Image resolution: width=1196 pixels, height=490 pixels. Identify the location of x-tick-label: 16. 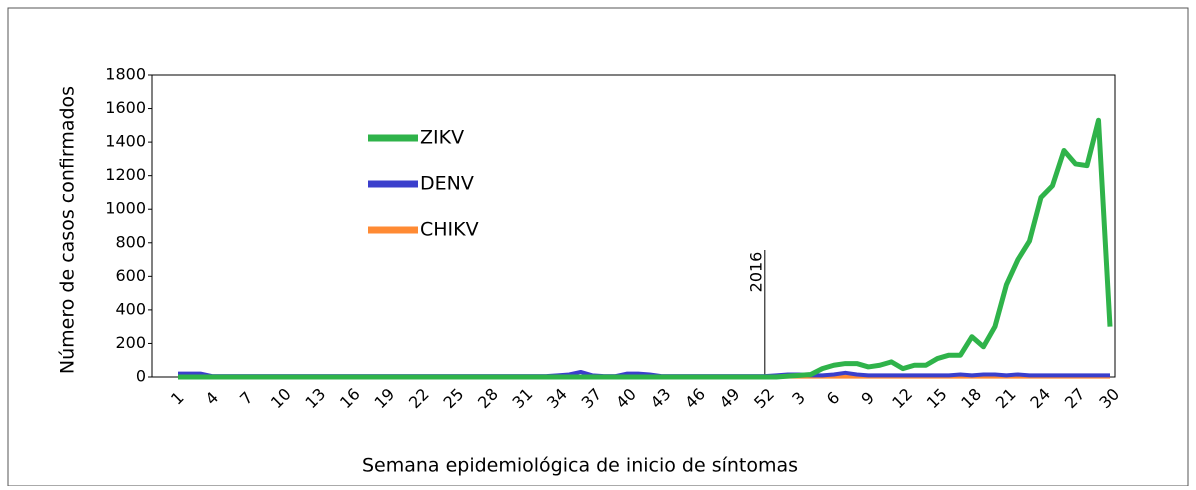
(350, 398).